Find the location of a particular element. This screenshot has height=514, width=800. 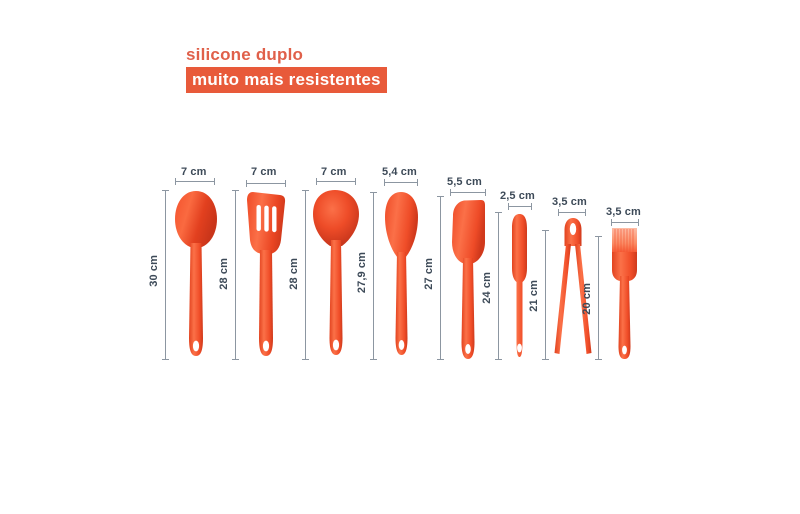

height-label-basting-brush: 20 cm is located at coordinates (587, 299).